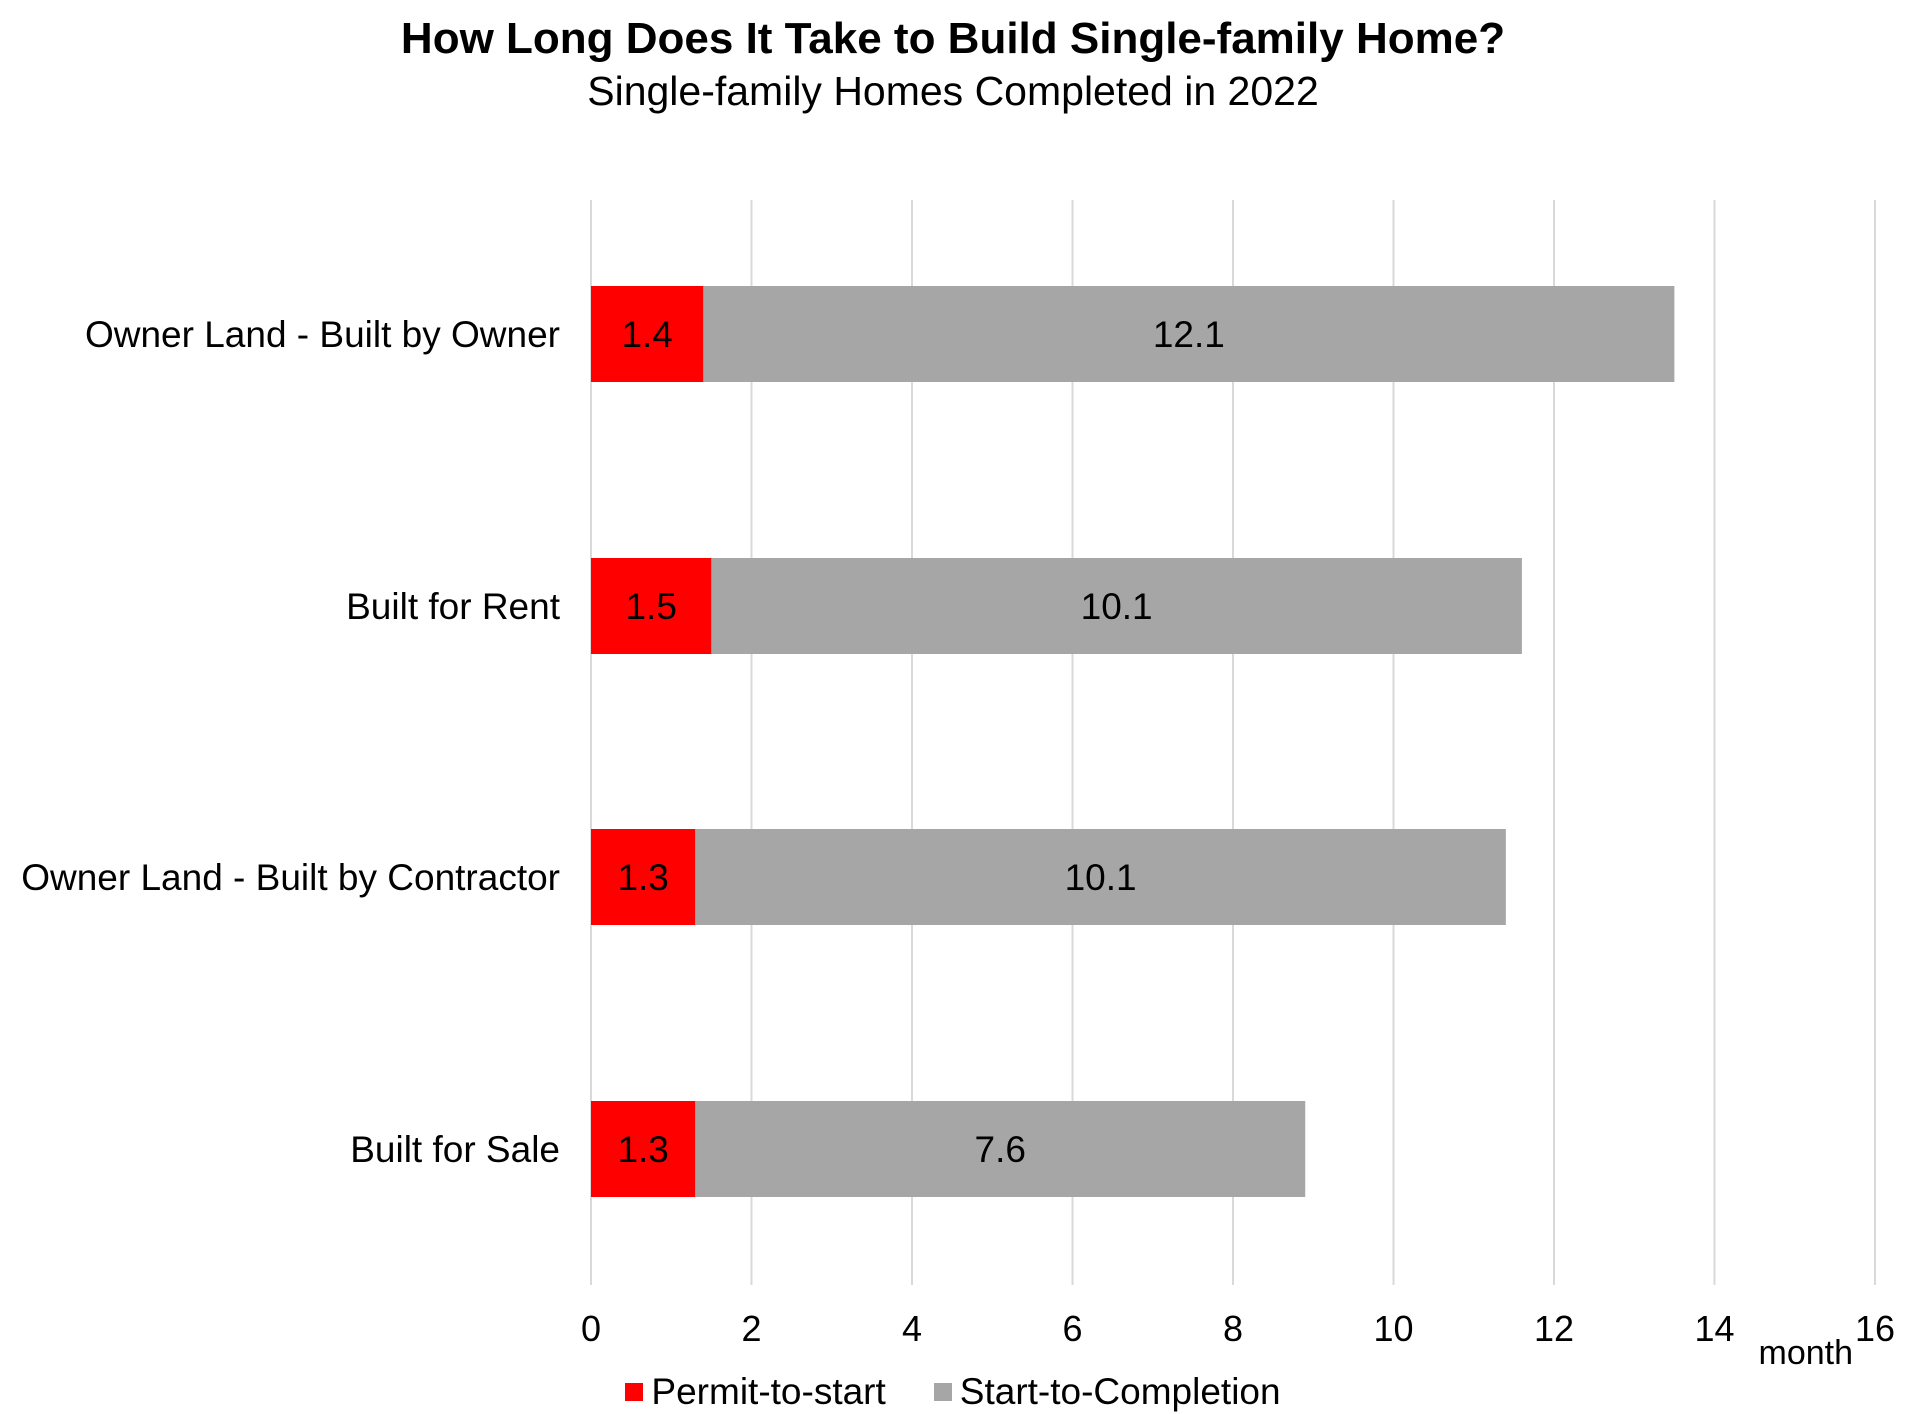  What do you see at coordinates (1072, 1328) in the screenshot?
I see `x-tick-label-3: 6` at bounding box center [1072, 1328].